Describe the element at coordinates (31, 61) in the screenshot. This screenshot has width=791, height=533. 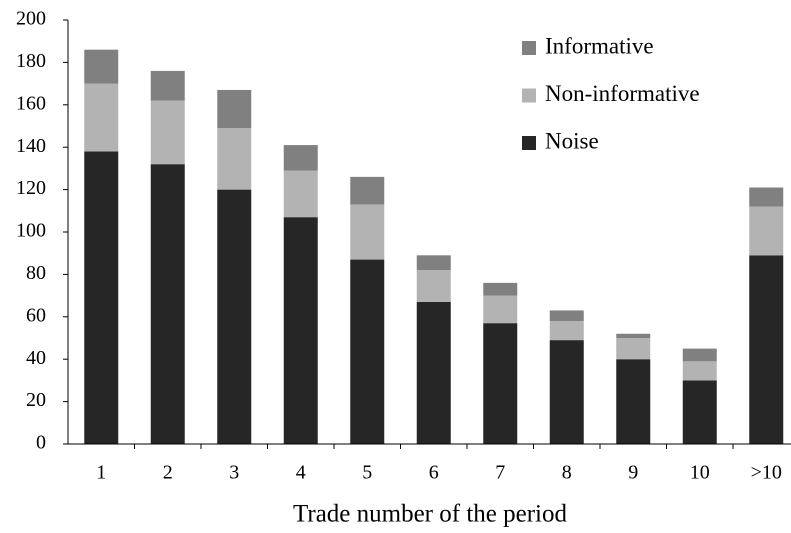
I see `y-tick-label: 180` at that location.